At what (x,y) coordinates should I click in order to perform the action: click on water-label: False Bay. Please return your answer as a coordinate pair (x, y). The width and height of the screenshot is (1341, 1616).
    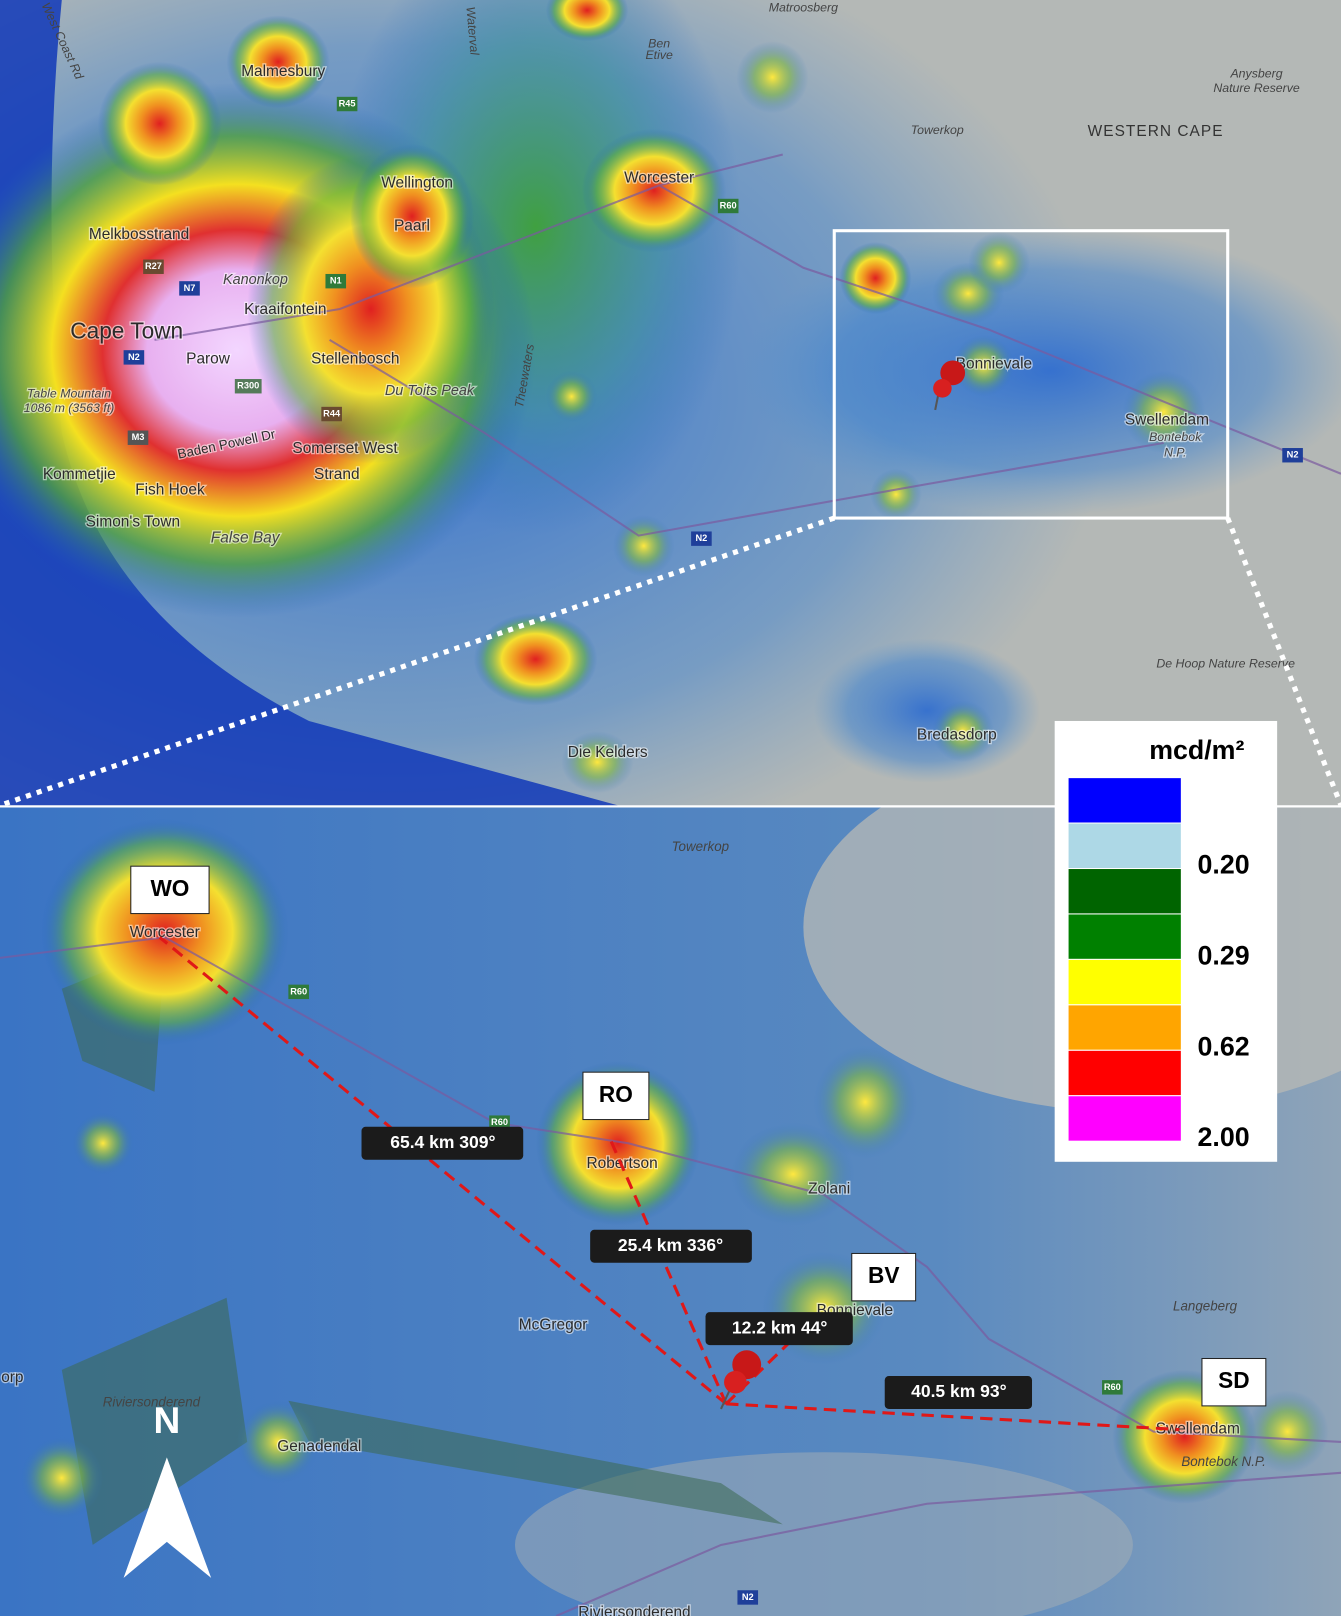
    Looking at the image, I should click on (246, 538).